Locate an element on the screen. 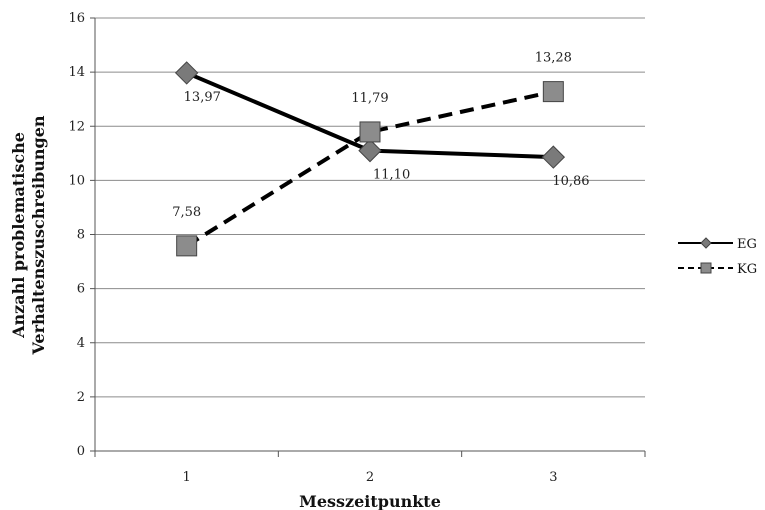 The image size is (765, 510). legend-marker-eg is located at coordinates (706, 243).